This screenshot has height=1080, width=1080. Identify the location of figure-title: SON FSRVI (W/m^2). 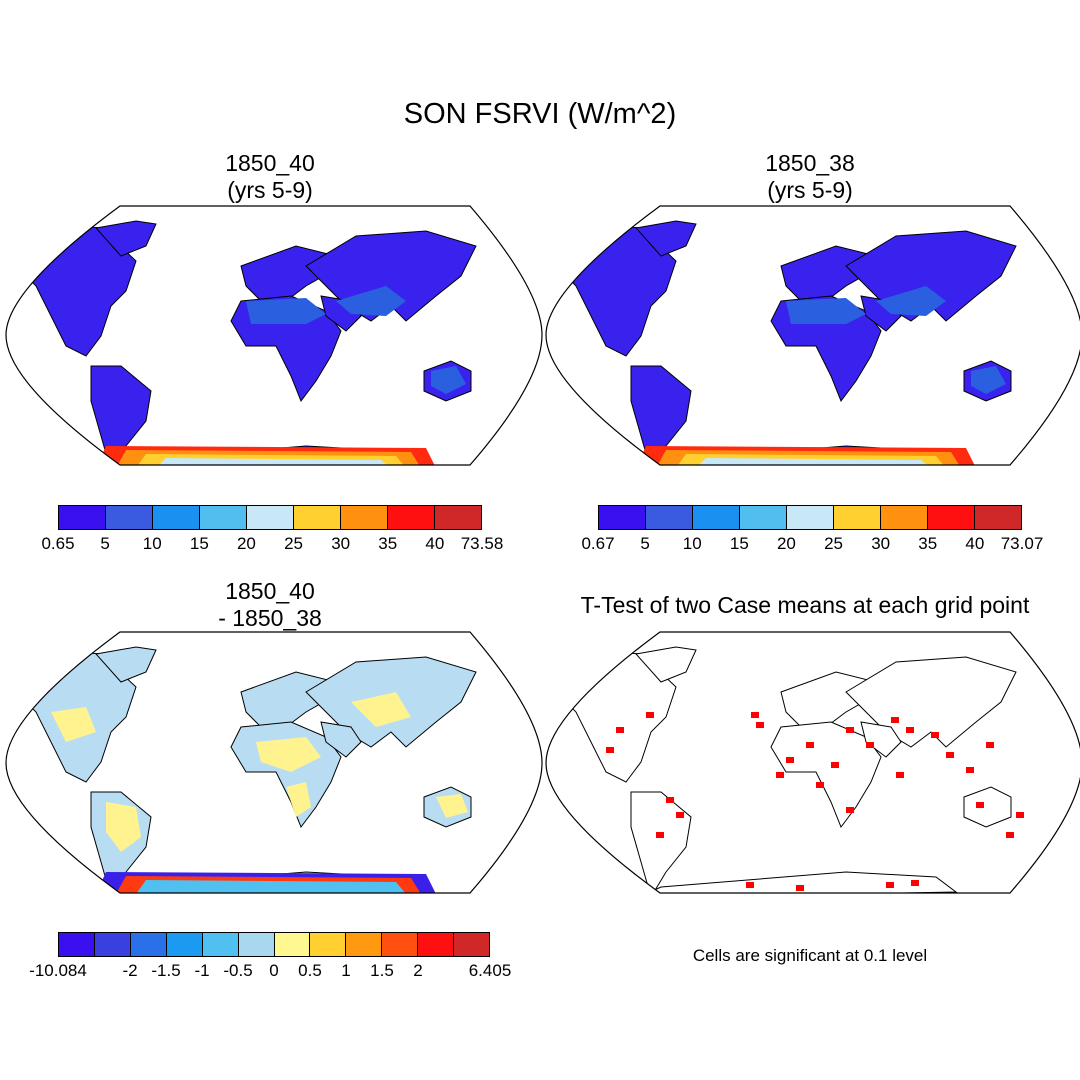
(540, 114).